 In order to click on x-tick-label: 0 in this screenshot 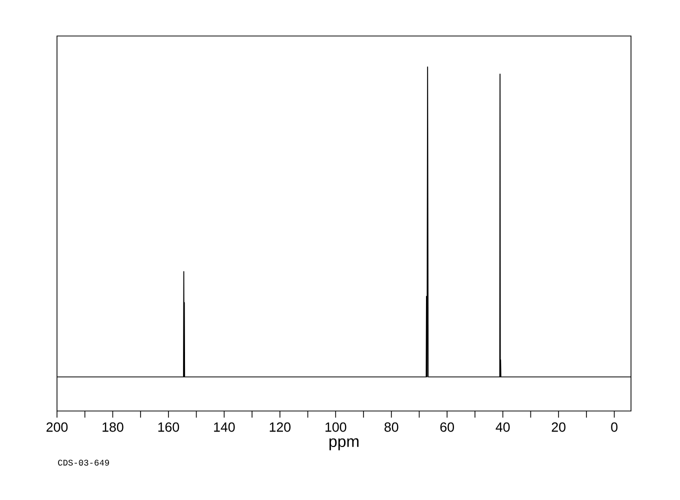, I will do `click(614, 427)`.